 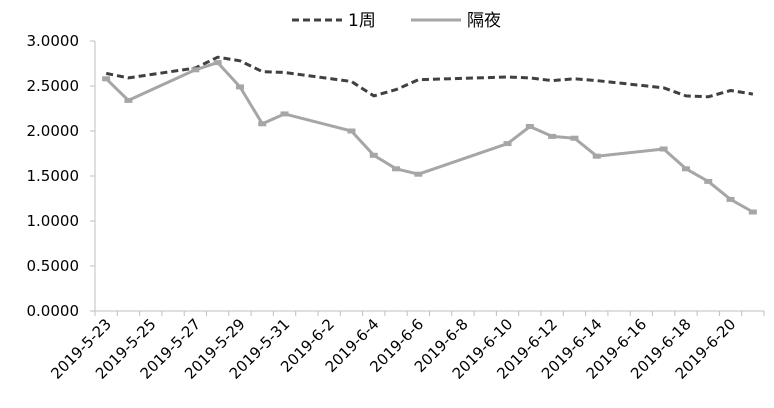 I want to click on legend-label-0: 1周, so click(x=362, y=21).